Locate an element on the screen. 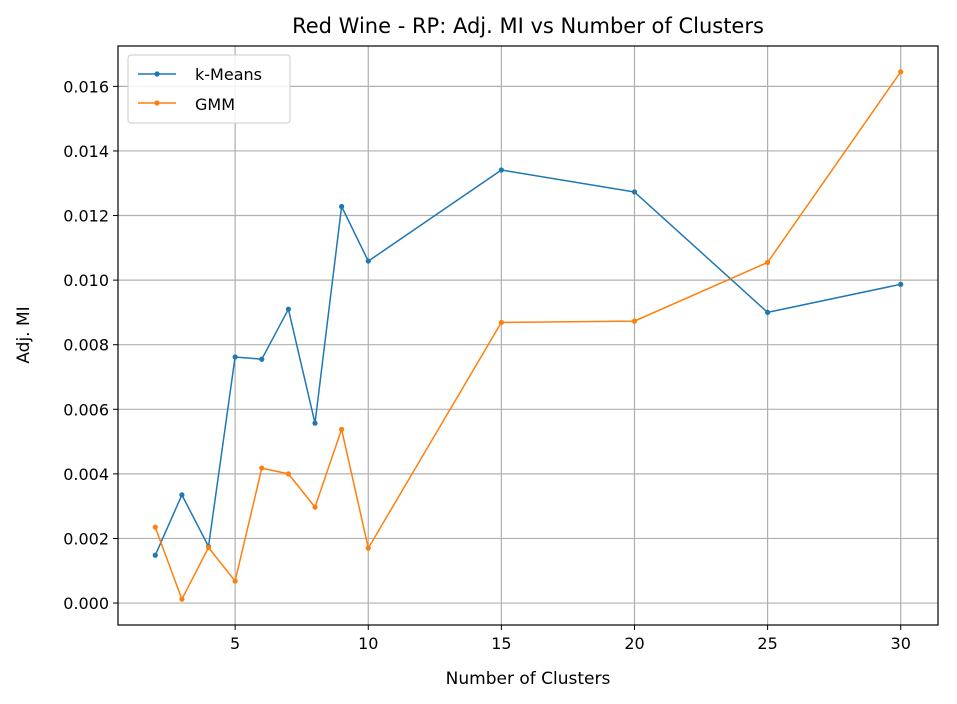 The height and width of the screenshot is (704, 957). y-tick-label: 0.000 is located at coordinates (86, 603).